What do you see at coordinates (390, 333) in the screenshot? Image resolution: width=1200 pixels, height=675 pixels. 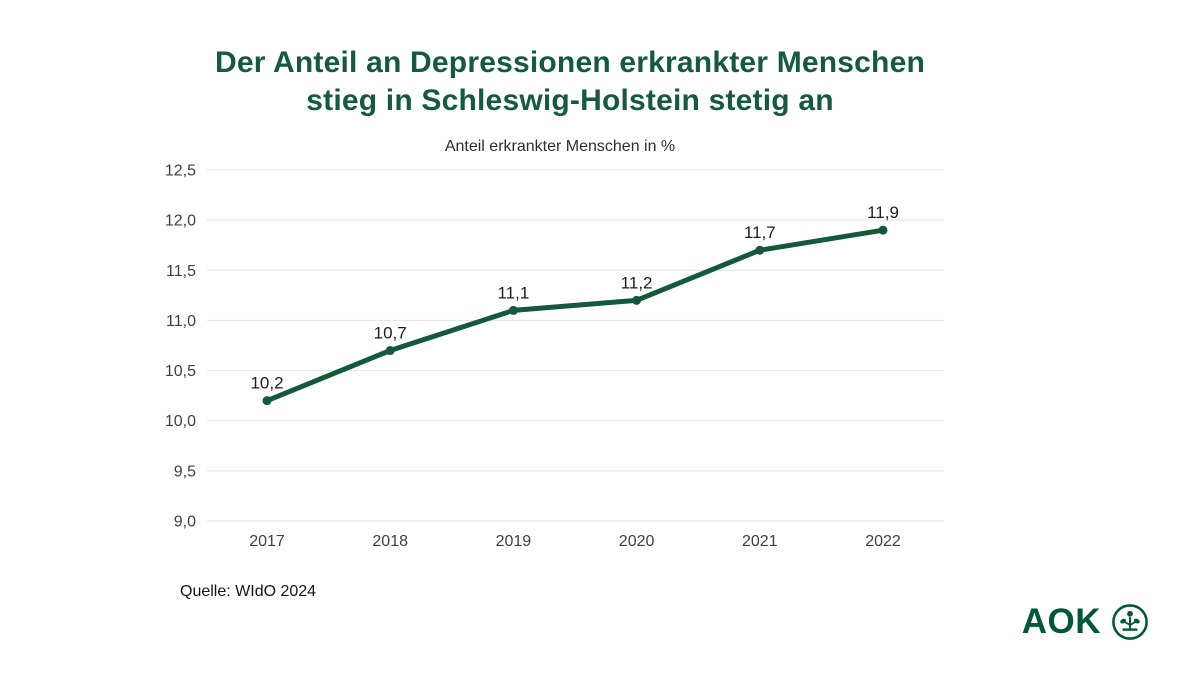 I see `data-point-label: 10,7` at bounding box center [390, 333].